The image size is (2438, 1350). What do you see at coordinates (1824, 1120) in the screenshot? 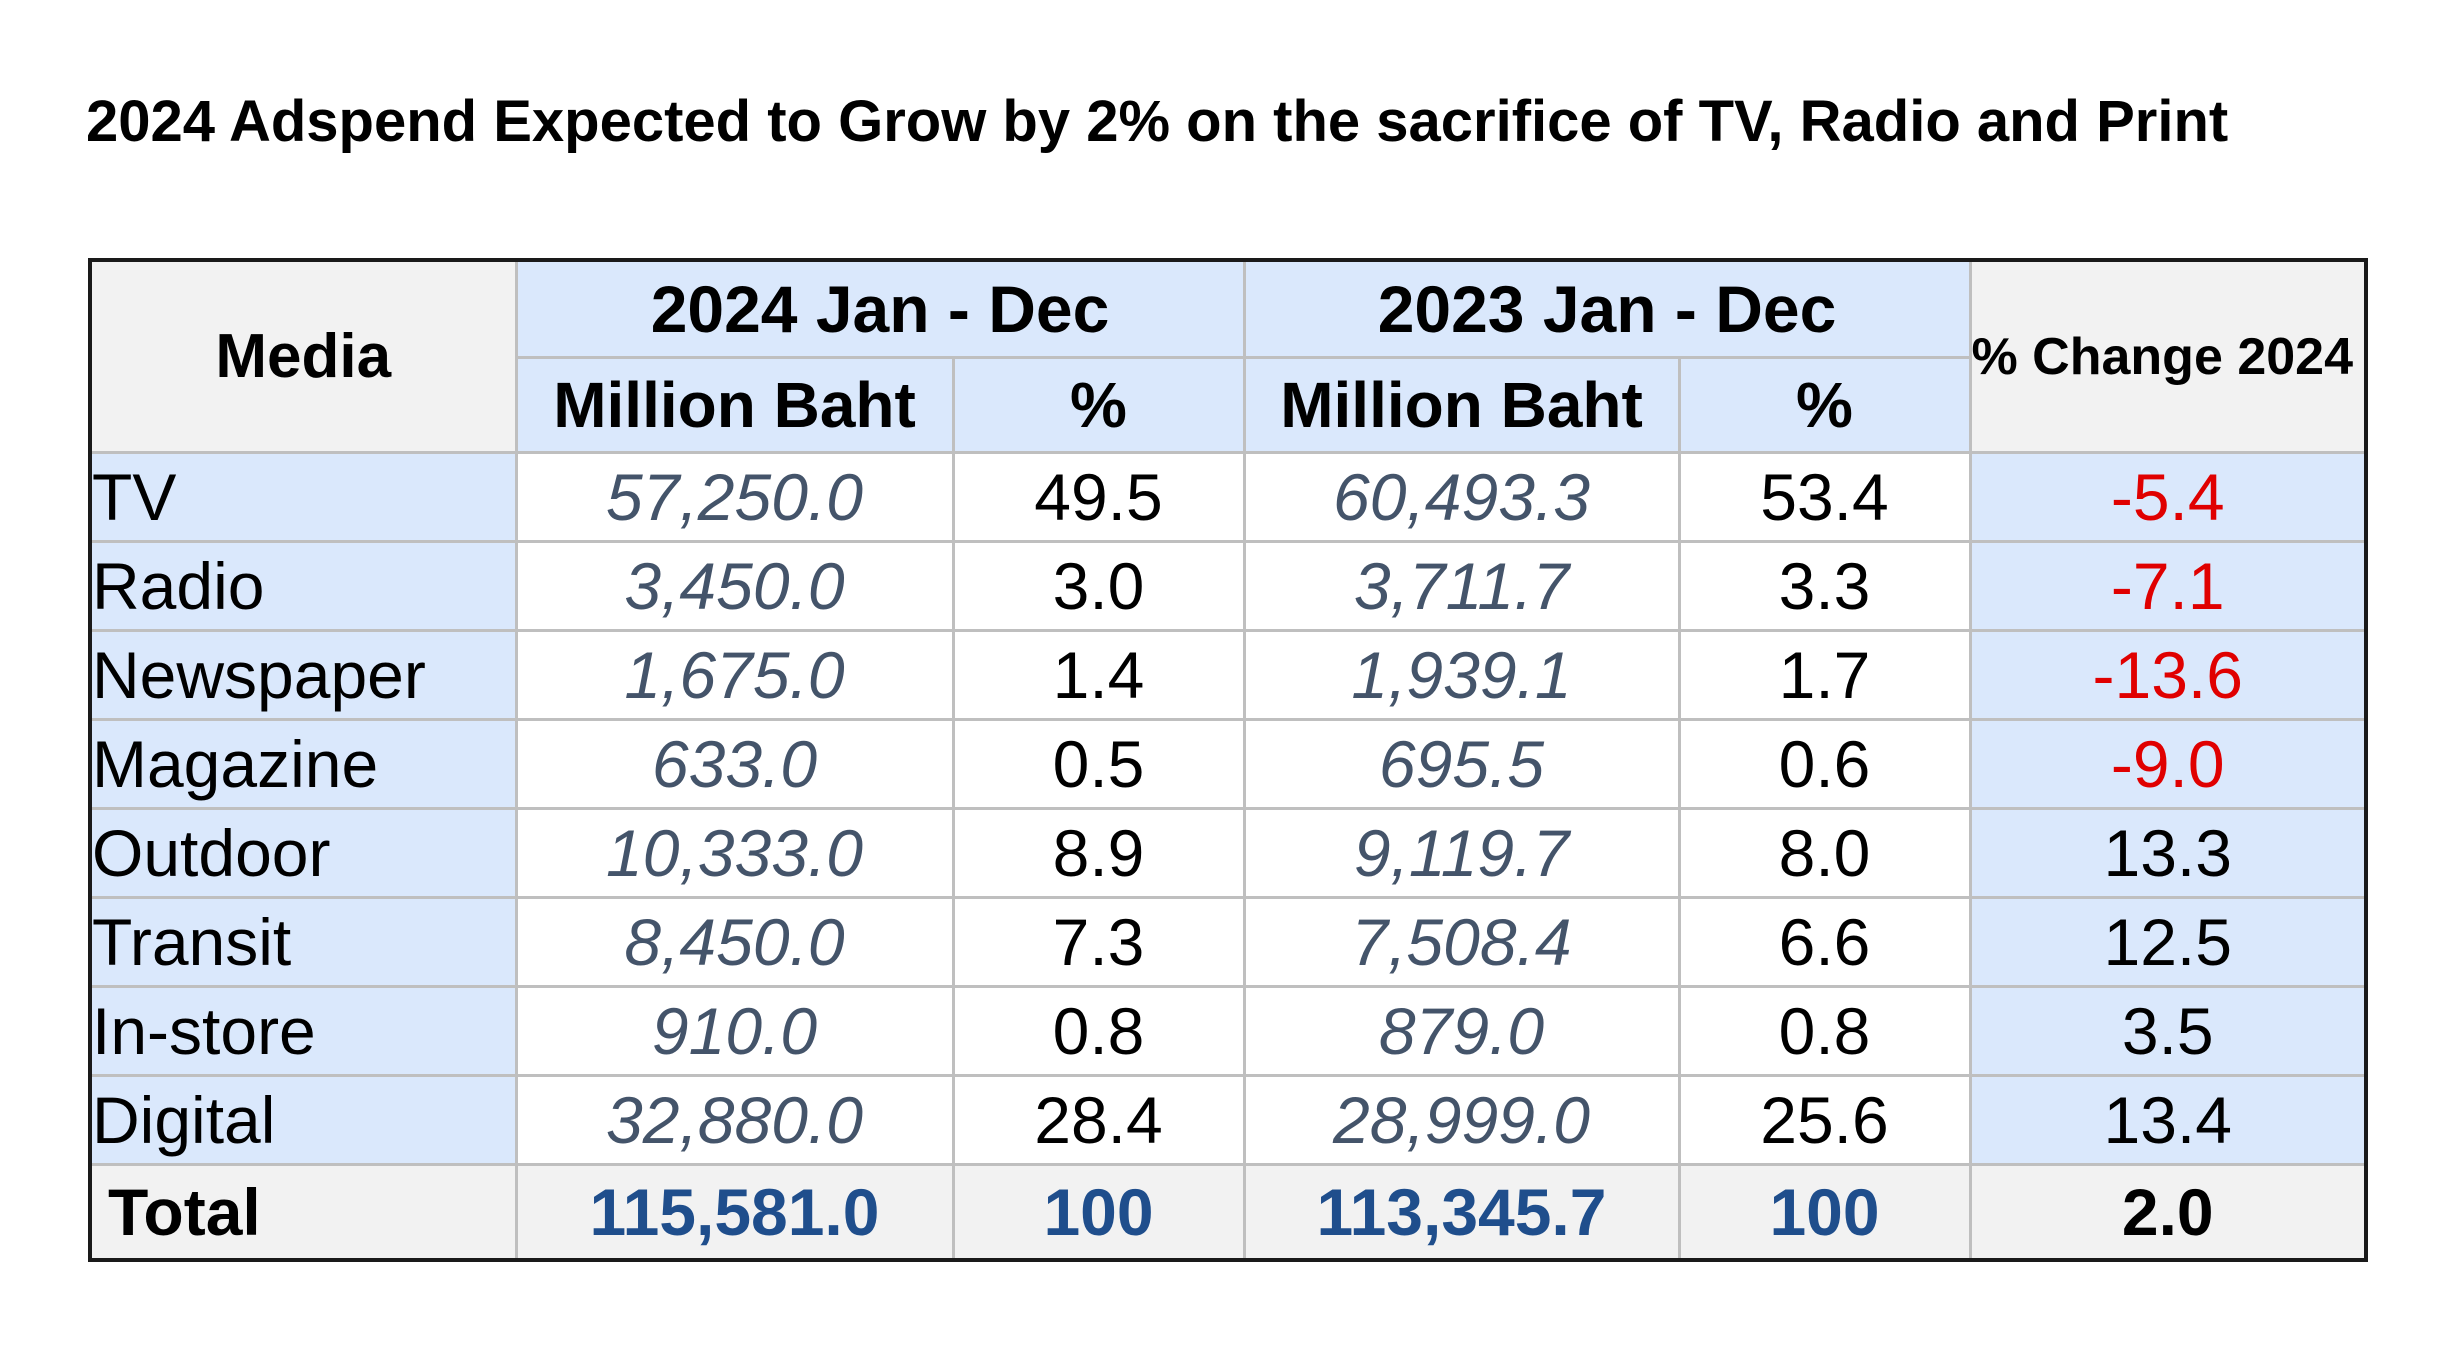
I see `cell-pct-2023: 25.6` at bounding box center [1824, 1120].